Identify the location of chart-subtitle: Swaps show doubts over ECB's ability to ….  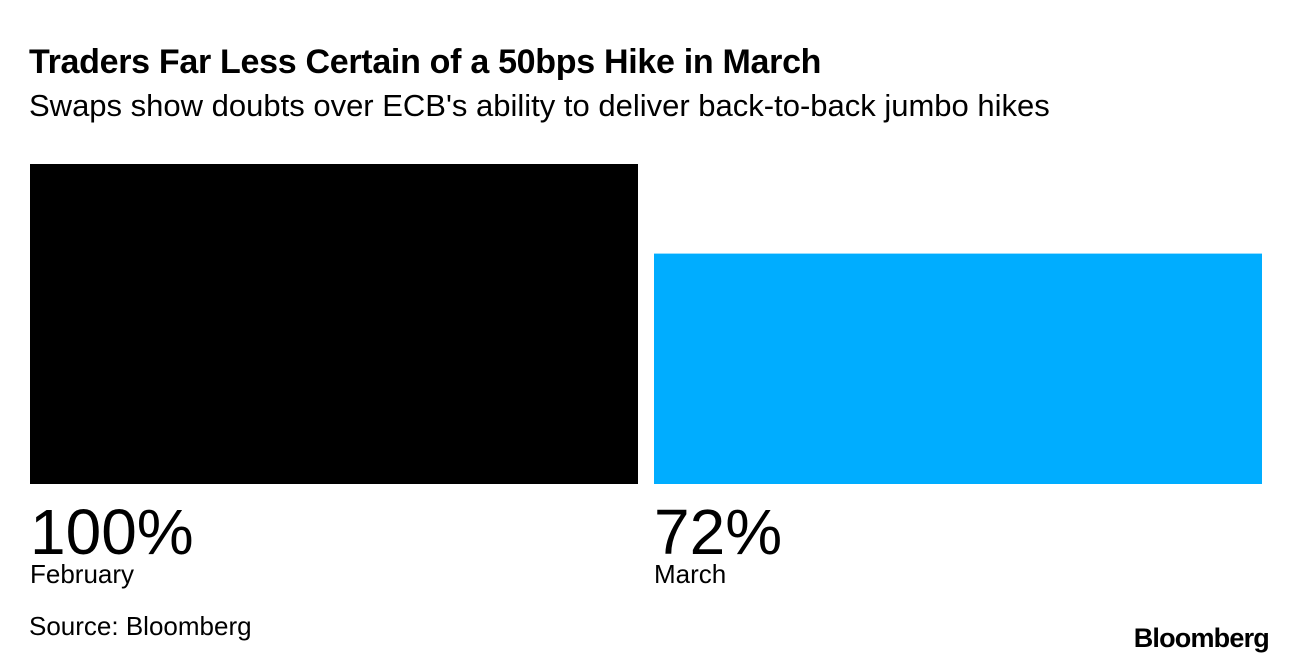
(539, 105).